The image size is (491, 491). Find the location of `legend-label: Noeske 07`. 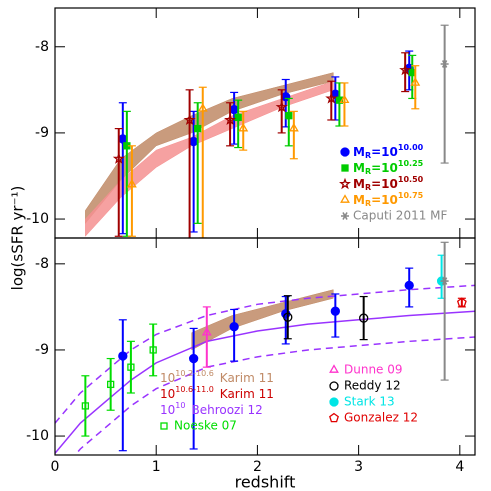

legend-label: Noeske 07 is located at coordinates (205, 426).